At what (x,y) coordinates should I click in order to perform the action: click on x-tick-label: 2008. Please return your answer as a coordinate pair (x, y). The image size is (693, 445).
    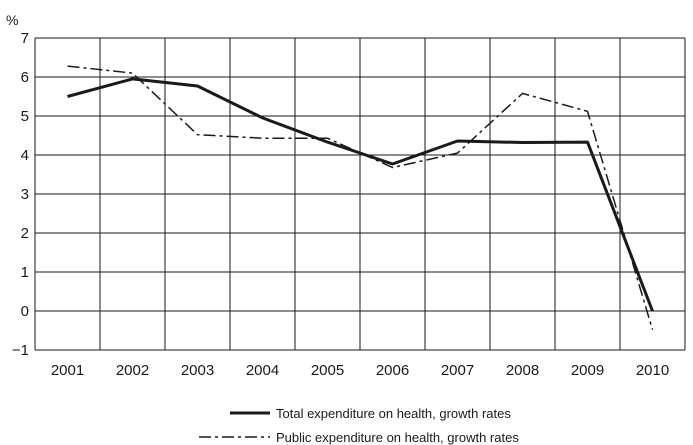
    Looking at the image, I should click on (522, 370).